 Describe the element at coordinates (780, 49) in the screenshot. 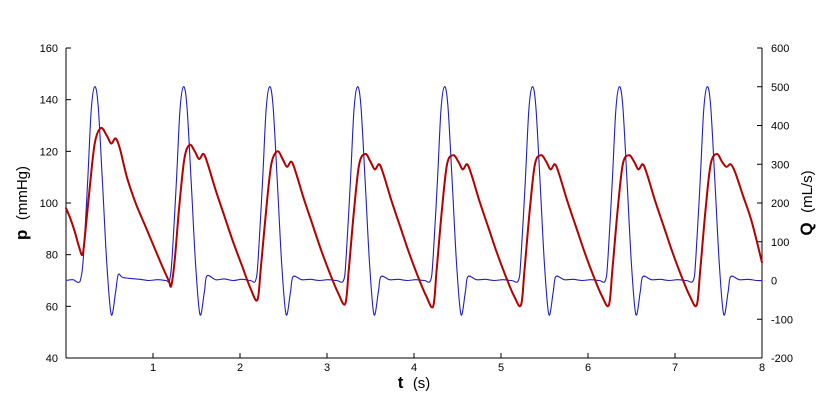

I see `y-right-tick-label: 600` at that location.